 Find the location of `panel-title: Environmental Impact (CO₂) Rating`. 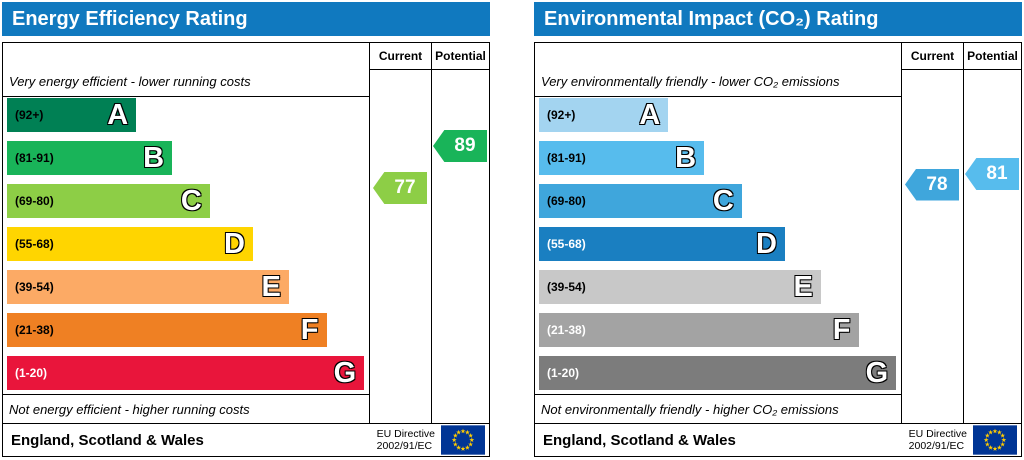

panel-title: Environmental Impact (CO₂) Rating is located at coordinates (711, 19).